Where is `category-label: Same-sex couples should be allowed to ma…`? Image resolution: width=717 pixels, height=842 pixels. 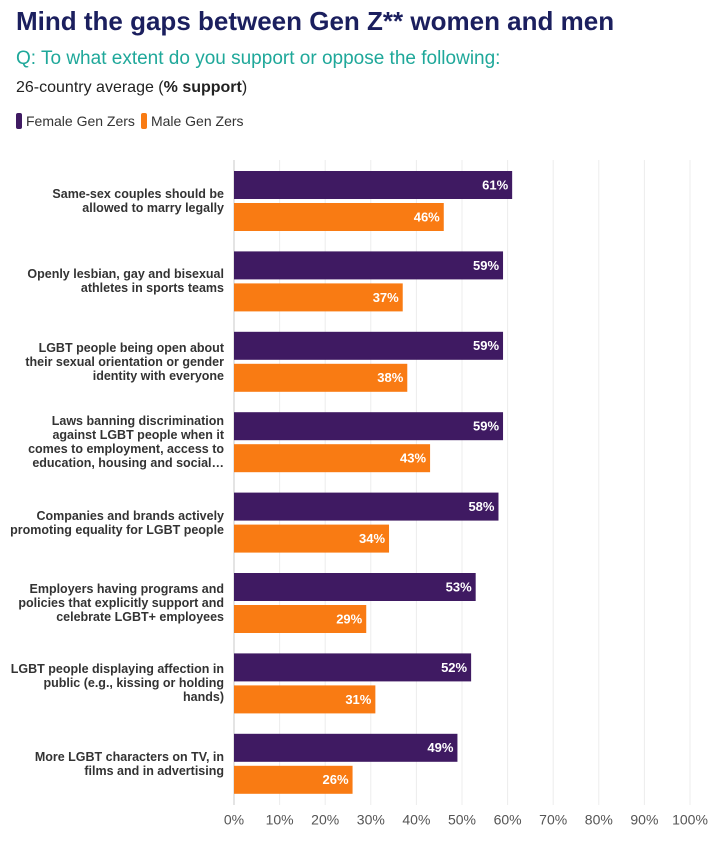
category-label: Same-sex couples should be allowed to ma… is located at coordinates (138, 201).